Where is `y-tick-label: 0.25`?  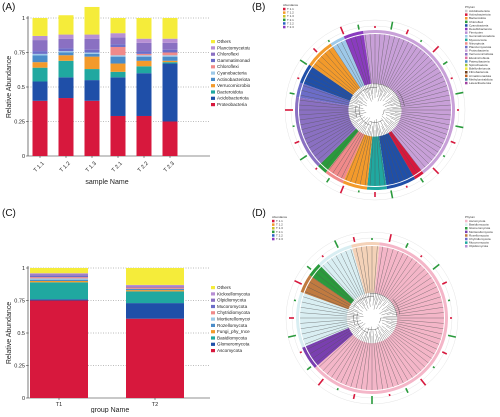 y-tick-label: 0.25 is located at coordinates (19, 367).